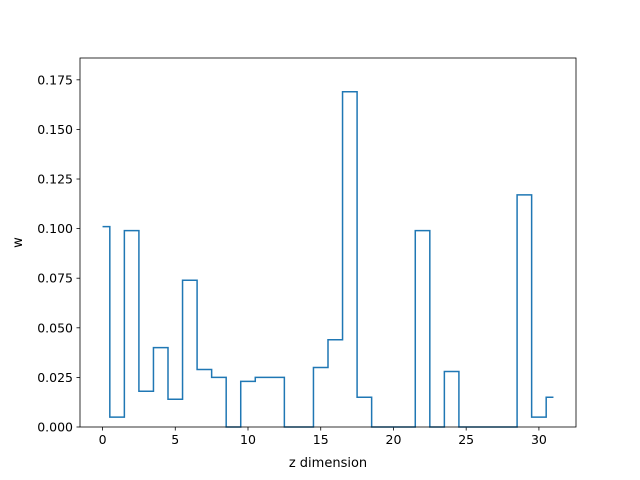  What do you see at coordinates (539, 439) in the screenshot?
I see `x-tick-label: 30` at bounding box center [539, 439].